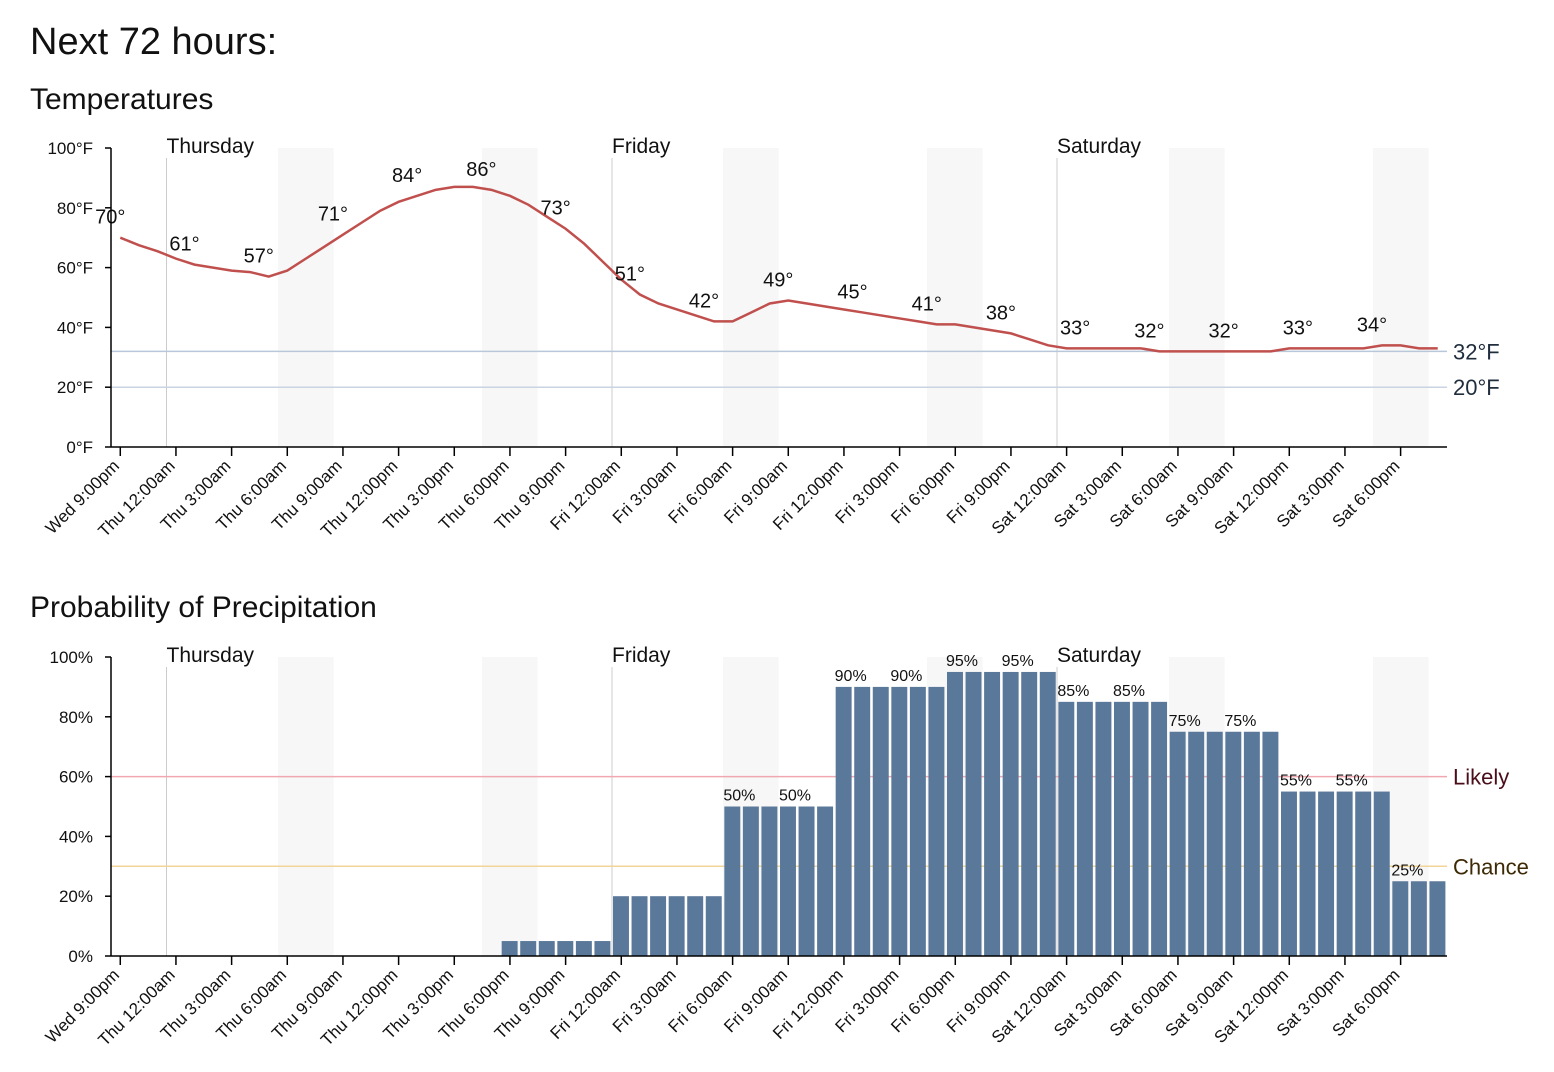 The width and height of the screenshot is (1554, 1072). What do you see at coordinates (76, 896) in the screenshot?
I see `y-tick-label: 20%` at bounding box center [76, 896].